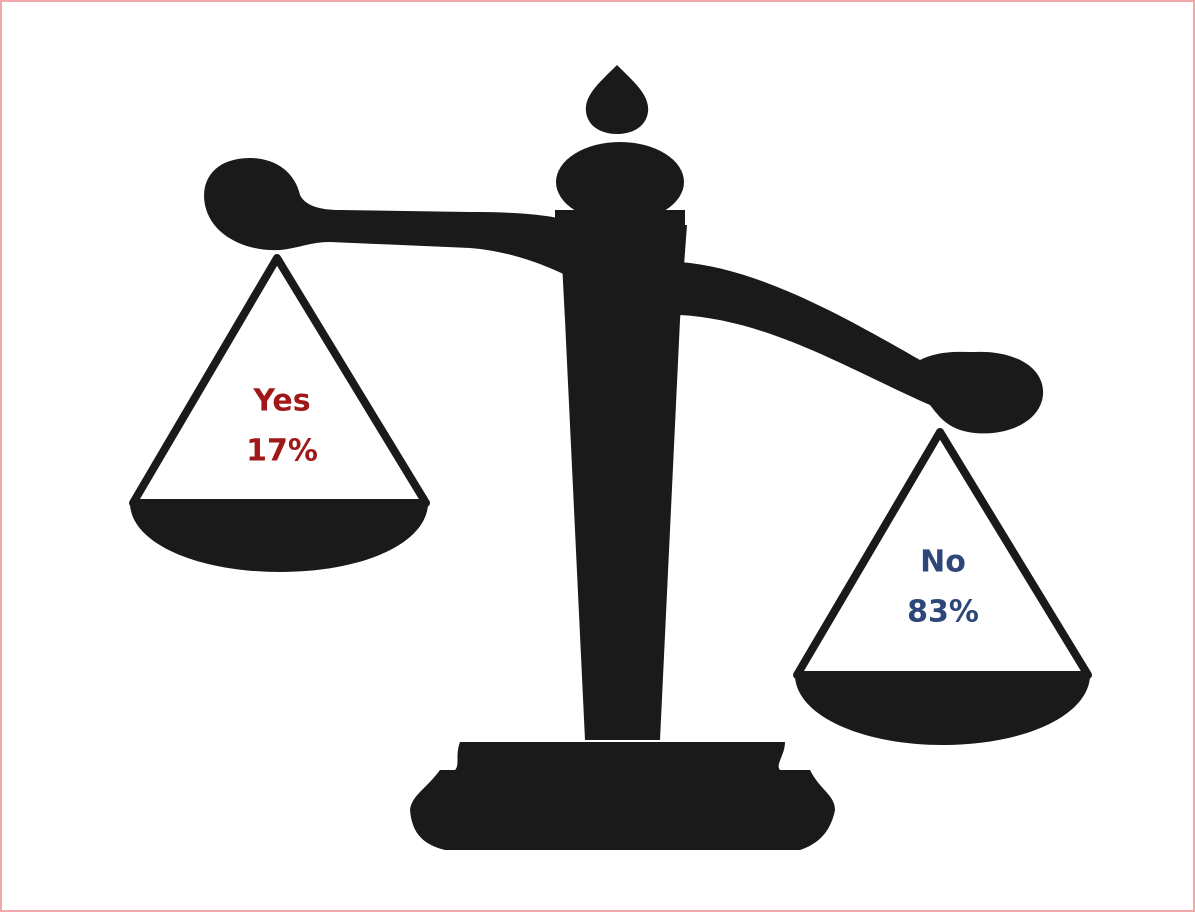  I want to click on right-strings, so click(942, 553).